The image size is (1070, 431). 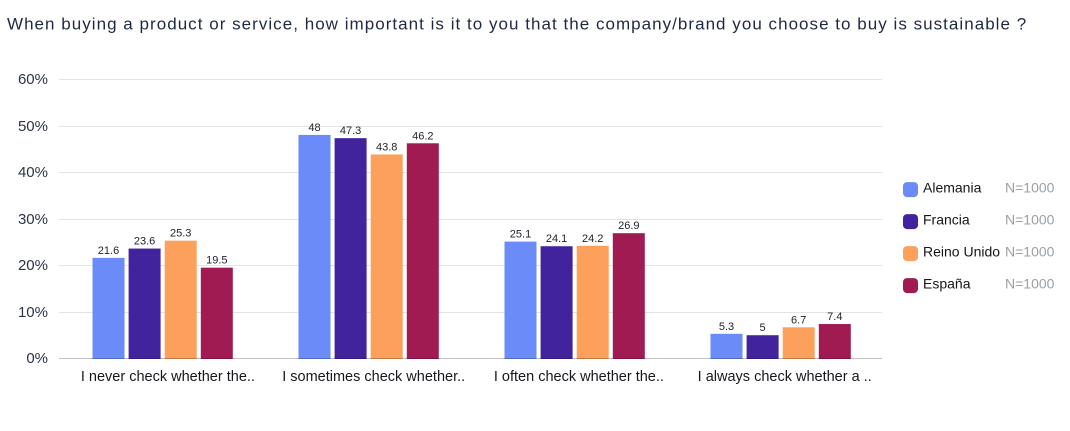 What do you see at coordinates (37, 358) in the screenshot?
I see `svg-text: 0%` at bounding box center [37, 358].